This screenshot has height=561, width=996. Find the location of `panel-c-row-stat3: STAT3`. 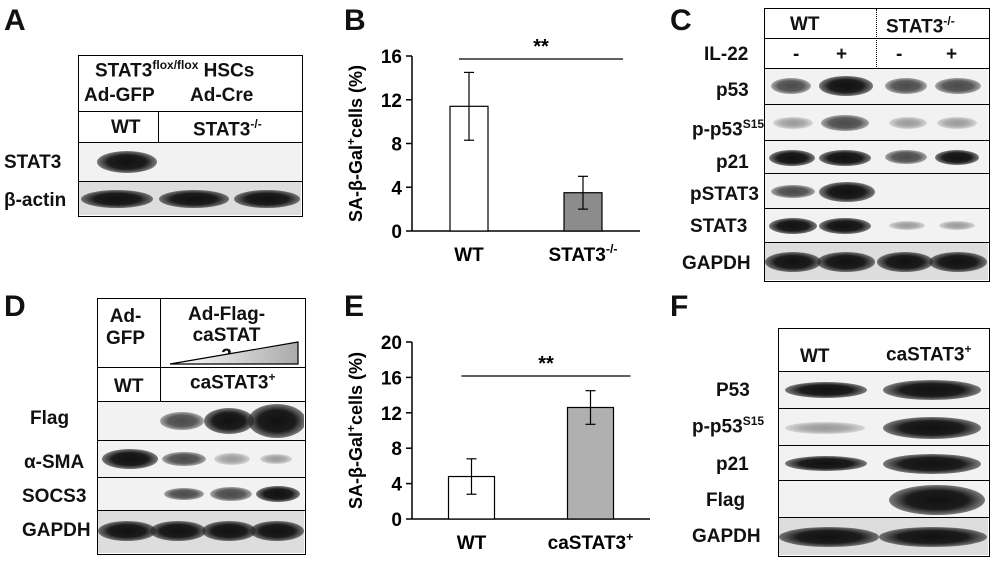

panel-c-row-stat3: STAT3 is located at coordinates (719, 226).